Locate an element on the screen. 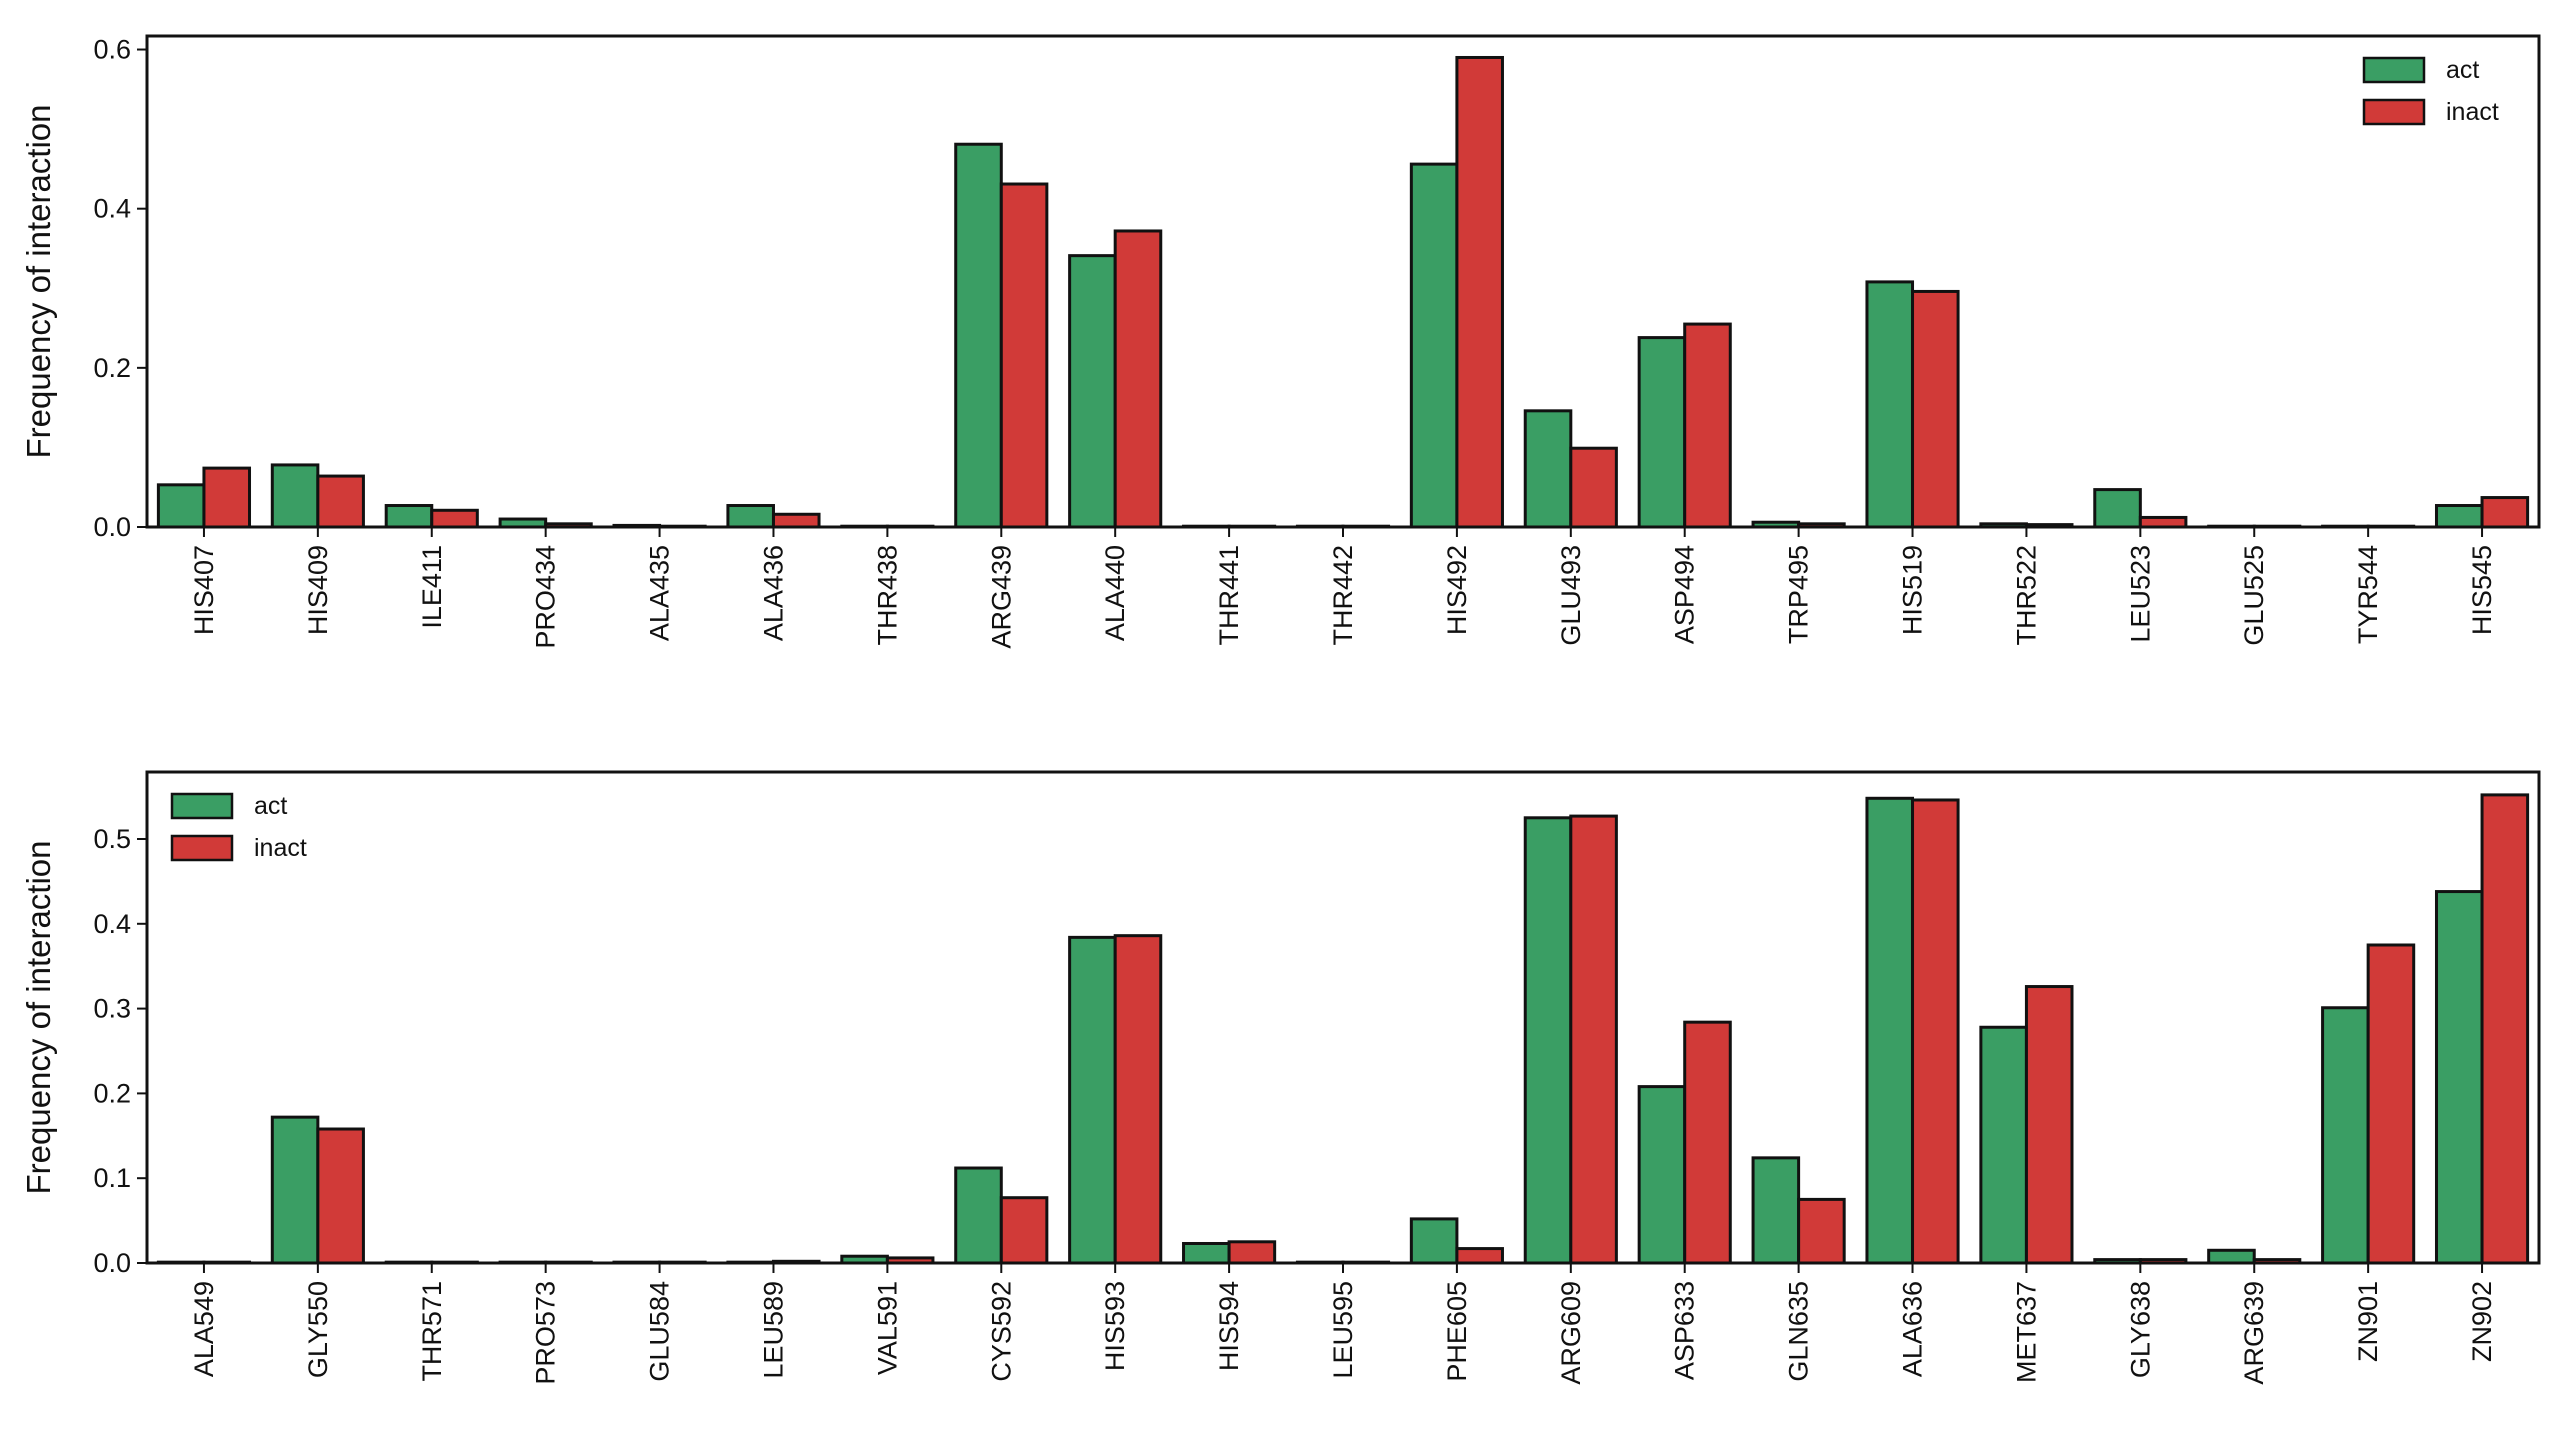 The width and height of the screenshot is (2558, 1445). y-tick-label: 0.3 is located at coordinates (112, 1009).